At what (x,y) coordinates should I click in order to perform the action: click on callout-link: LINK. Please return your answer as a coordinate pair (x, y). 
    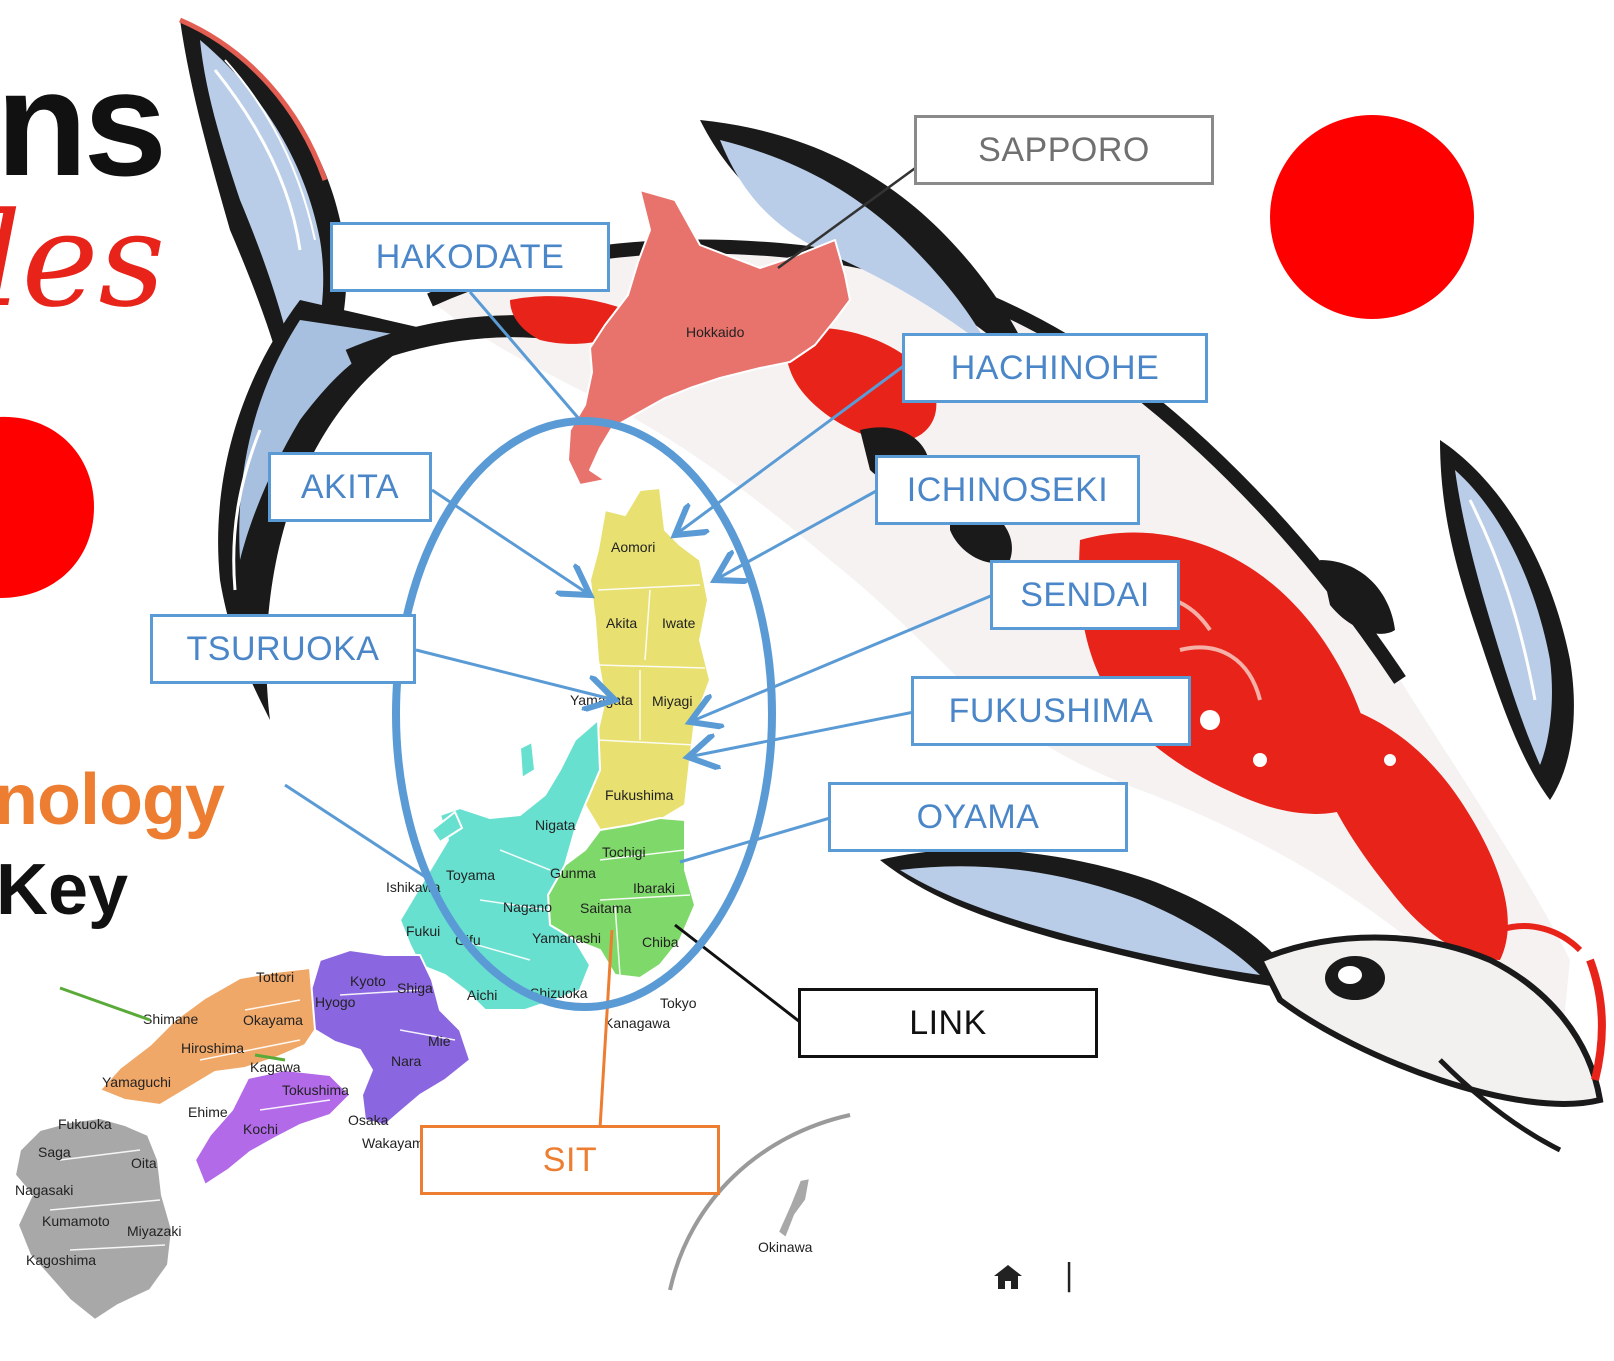
    Looking at the image, I should click on (948, 1023).